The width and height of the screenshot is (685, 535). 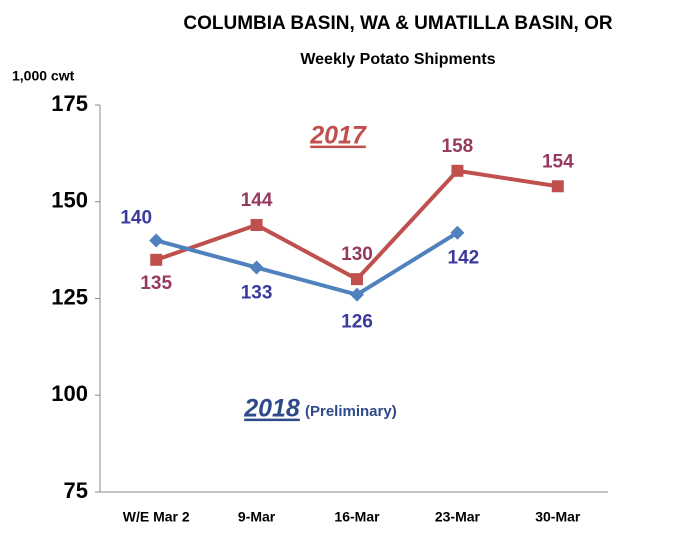 I want to click on x-tick-label: 30-Mar, so click(x=558, y=517).